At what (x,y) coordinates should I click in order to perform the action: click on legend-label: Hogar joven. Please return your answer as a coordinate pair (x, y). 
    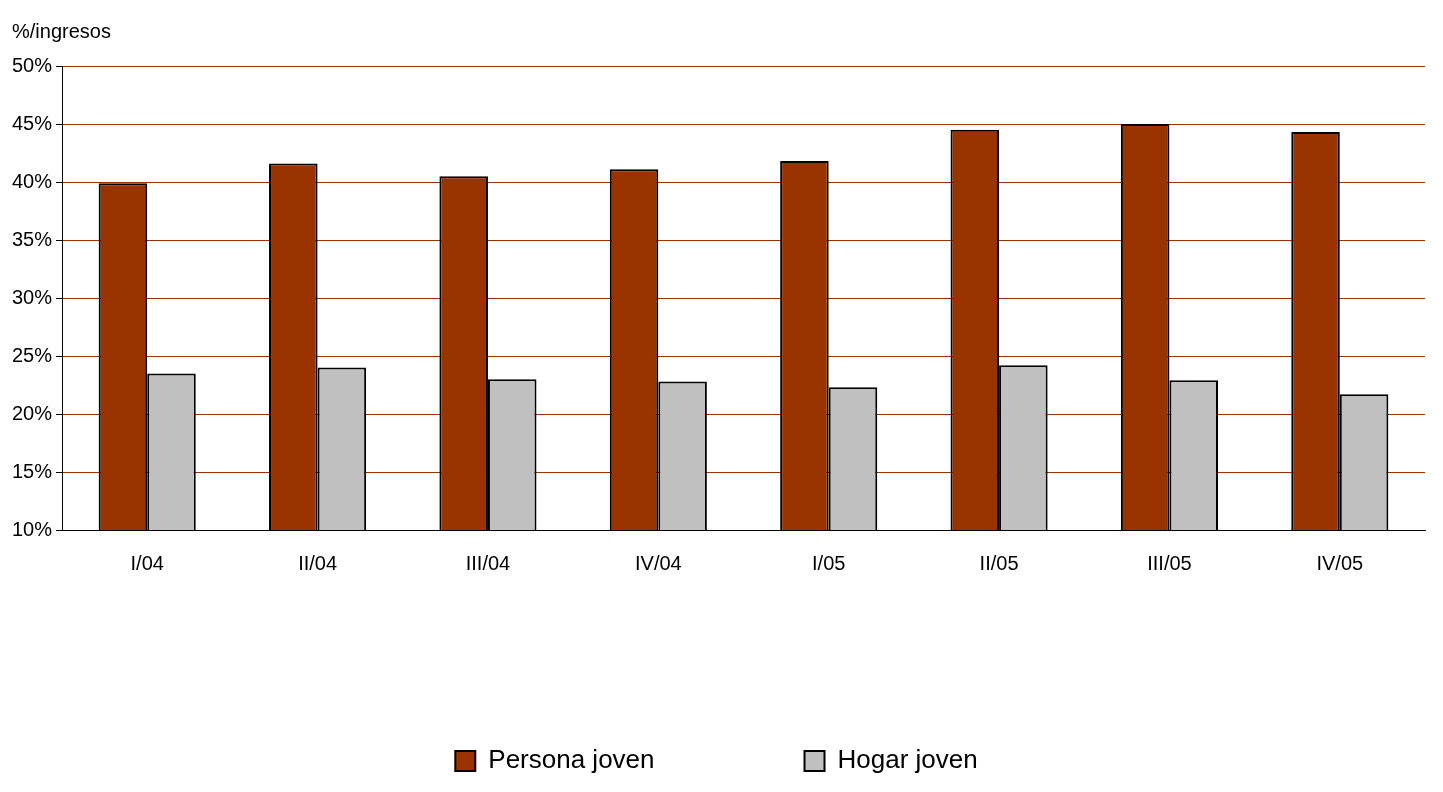
    Looking at the image, I should click on (907, 759).